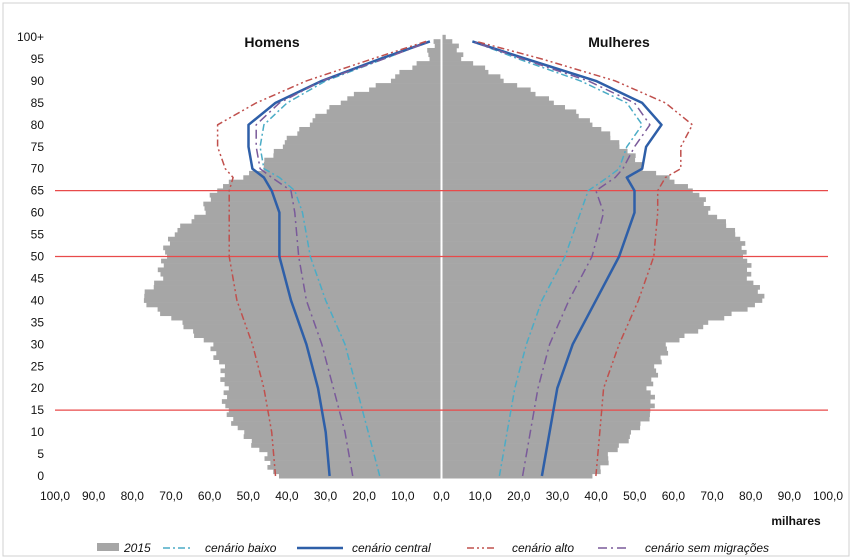 The width and height of the screenshot is (853, 559). Describe the element at coordinates (40, 476) in the screenshot. I see `y-tick-label: 0` at that location.